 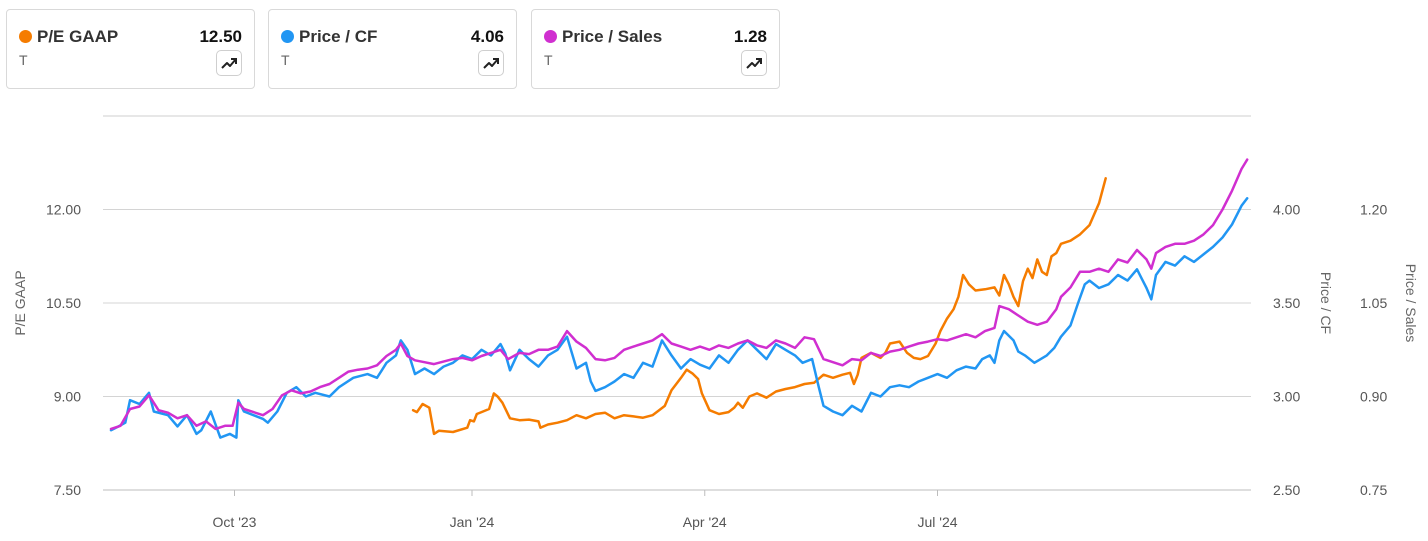 What do you see at coordinates (937, 522) in the screenshot?
I see `x-tick-label: Jul '24` at bounding box center [937, 522].